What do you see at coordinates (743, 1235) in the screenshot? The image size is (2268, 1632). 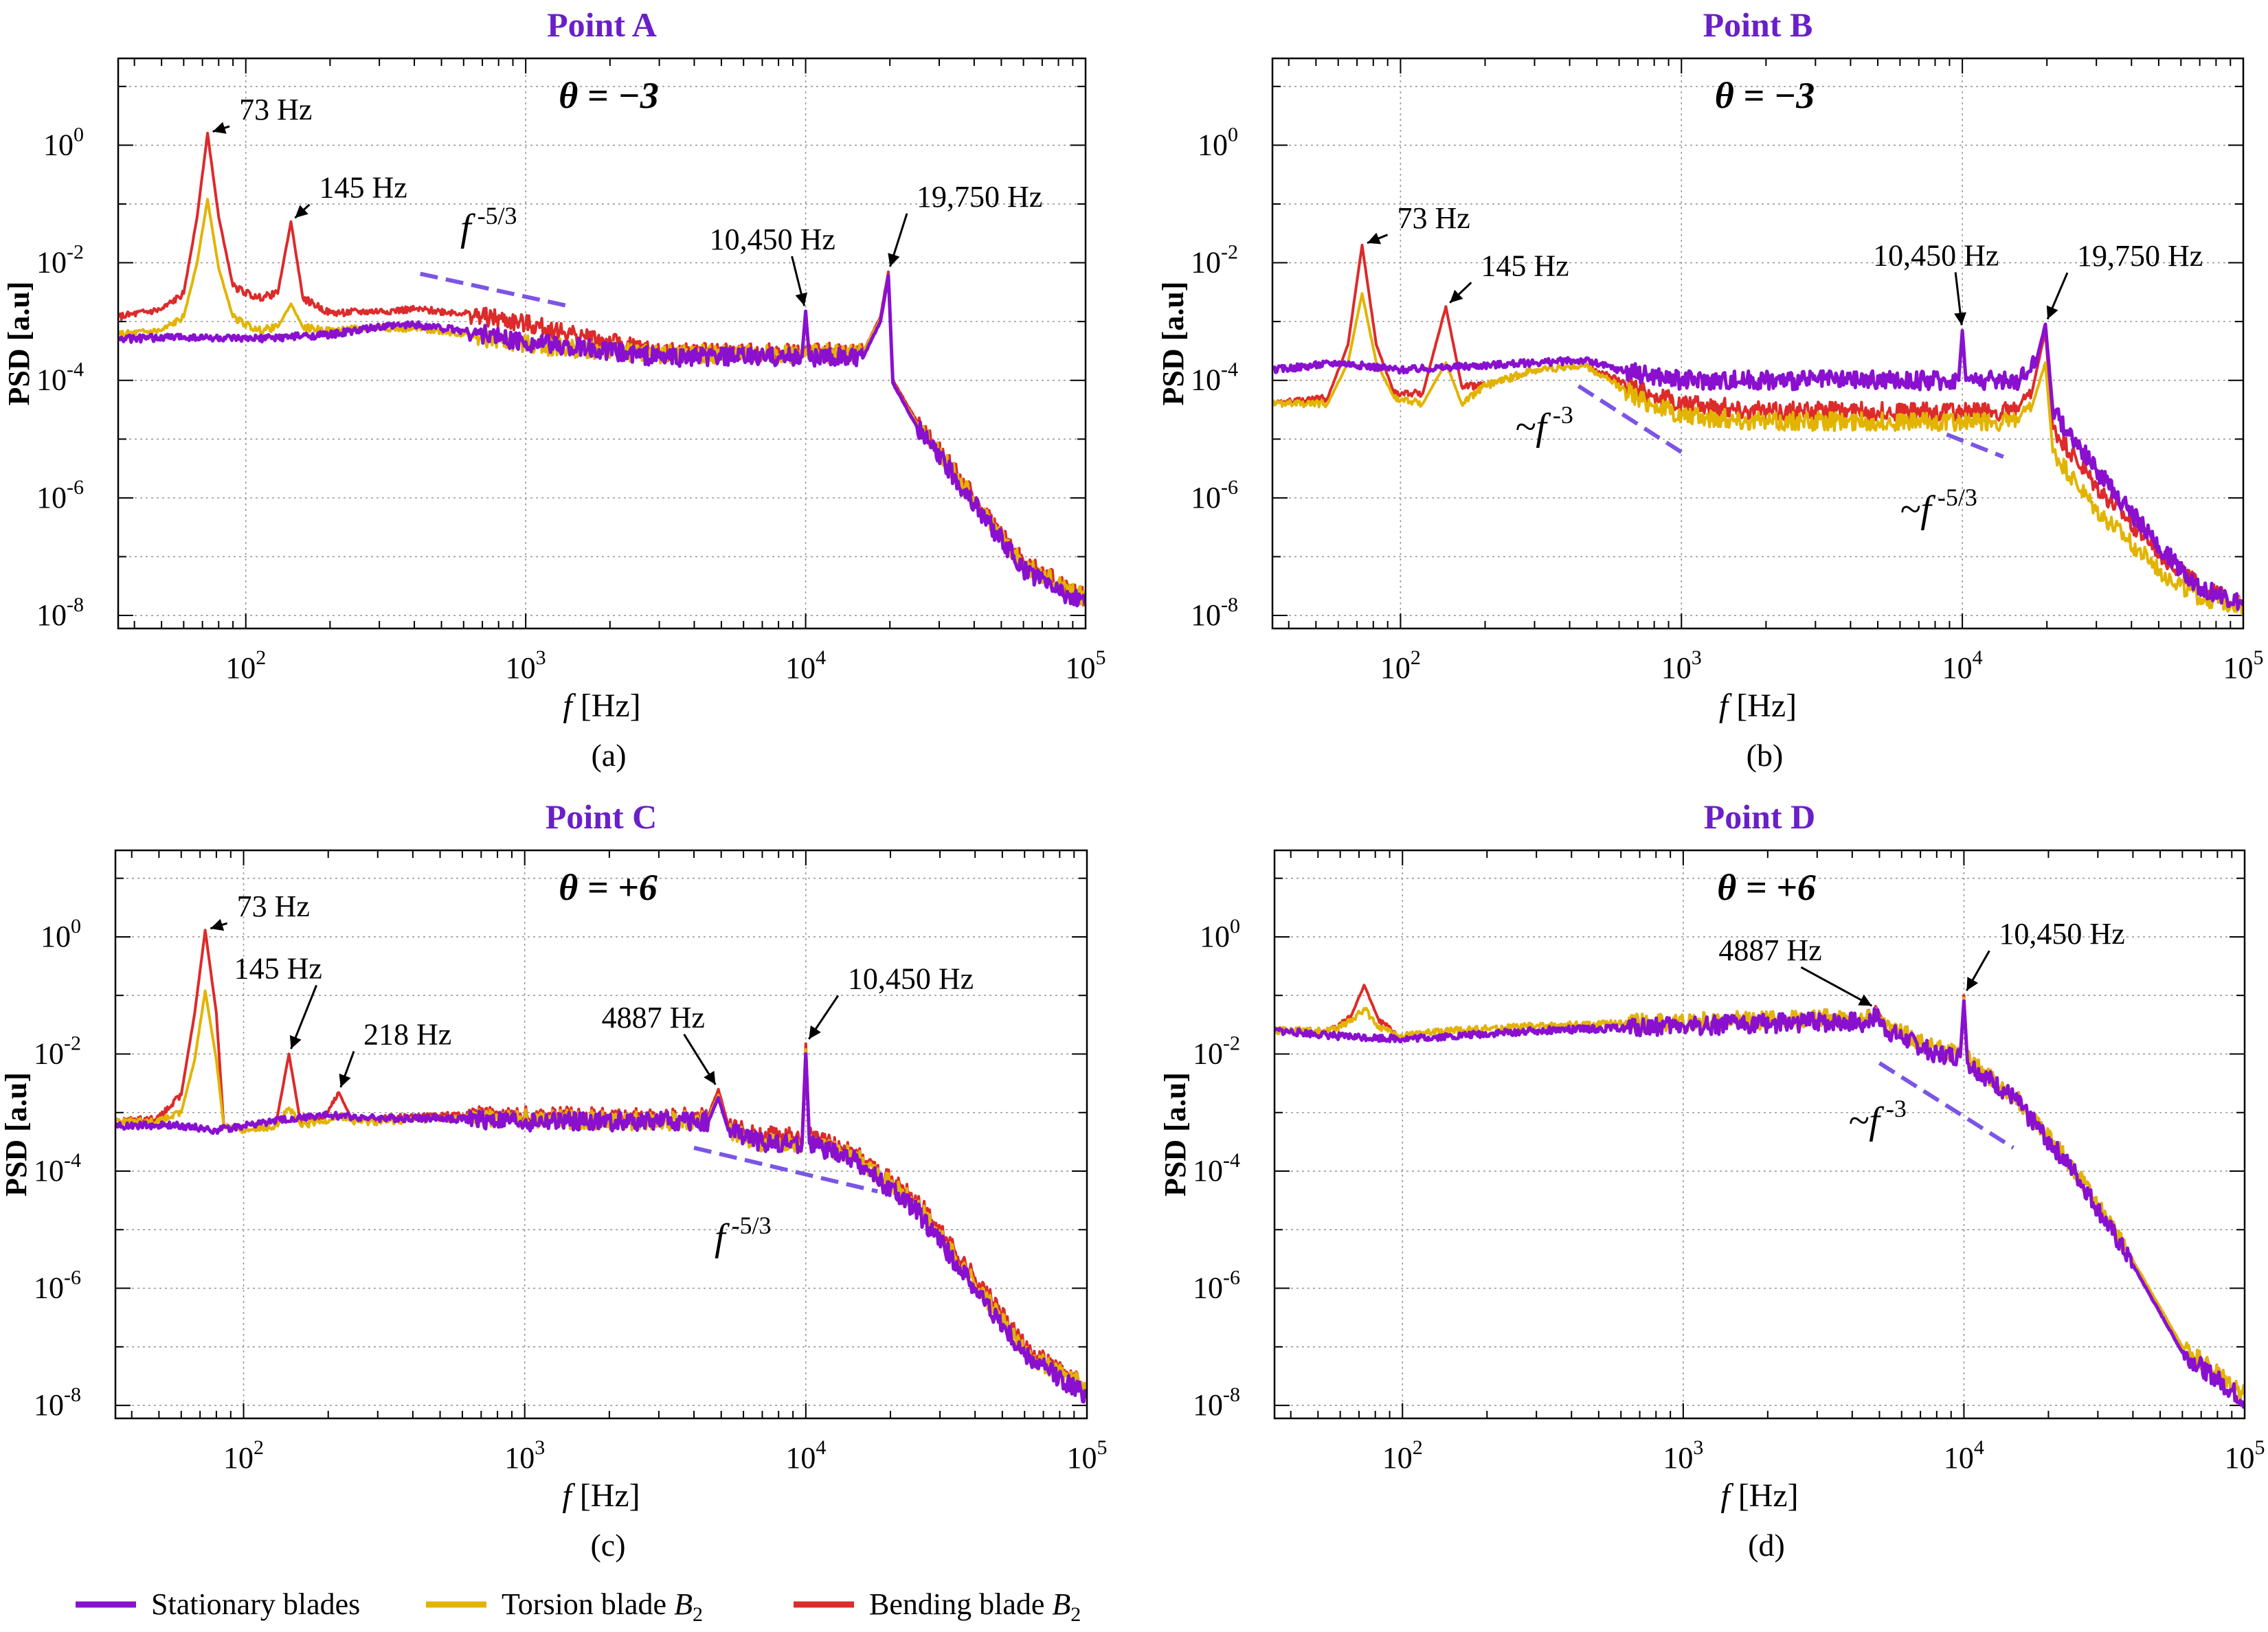 I see `slope-label: f -5/3` at bounding box center [743, 1235].